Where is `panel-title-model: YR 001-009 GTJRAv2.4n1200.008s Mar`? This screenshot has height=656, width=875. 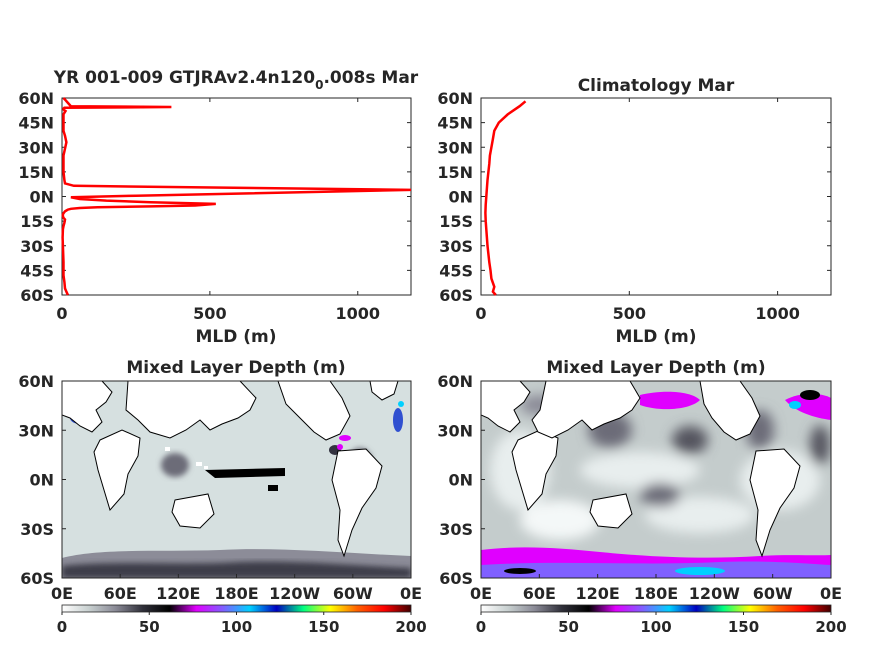
panel-title-model: YR 001-009 GTJRAv2.4n1200.008s Mar is located at coordinates (236, 80).